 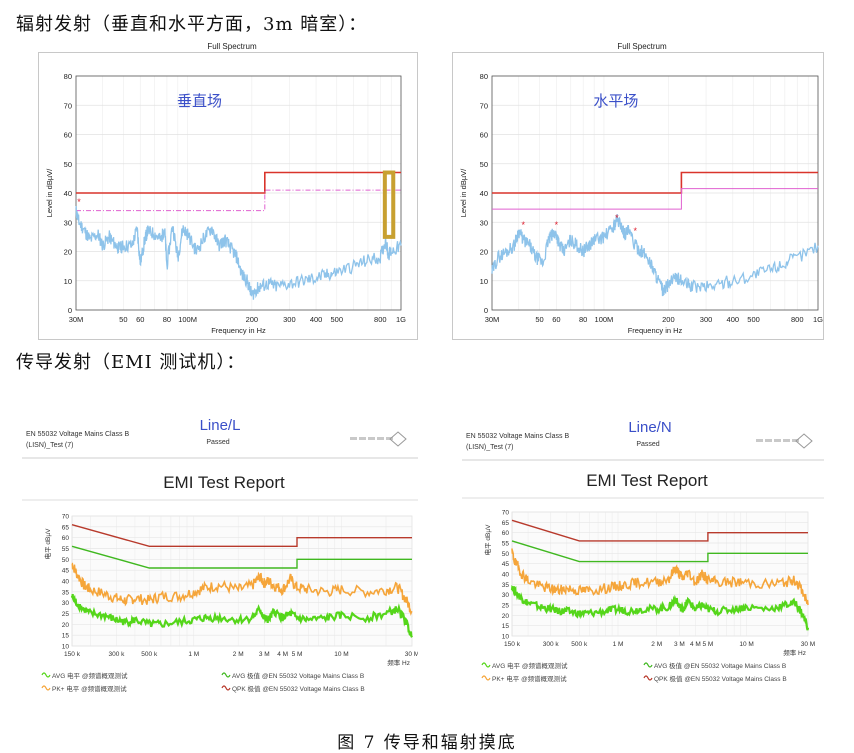 I want to click on y-tick-label: 45, so click(x=506, y=564).